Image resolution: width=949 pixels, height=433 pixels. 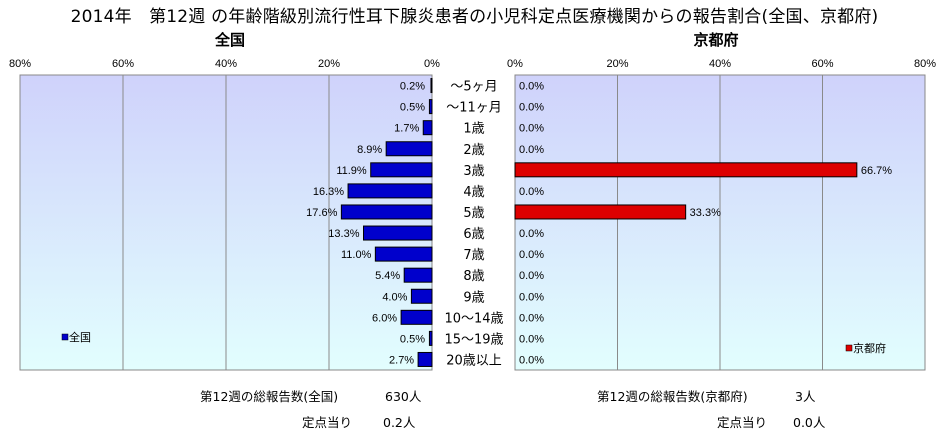 I want to click on category-label: 8歳, so click(x=473, y=276).